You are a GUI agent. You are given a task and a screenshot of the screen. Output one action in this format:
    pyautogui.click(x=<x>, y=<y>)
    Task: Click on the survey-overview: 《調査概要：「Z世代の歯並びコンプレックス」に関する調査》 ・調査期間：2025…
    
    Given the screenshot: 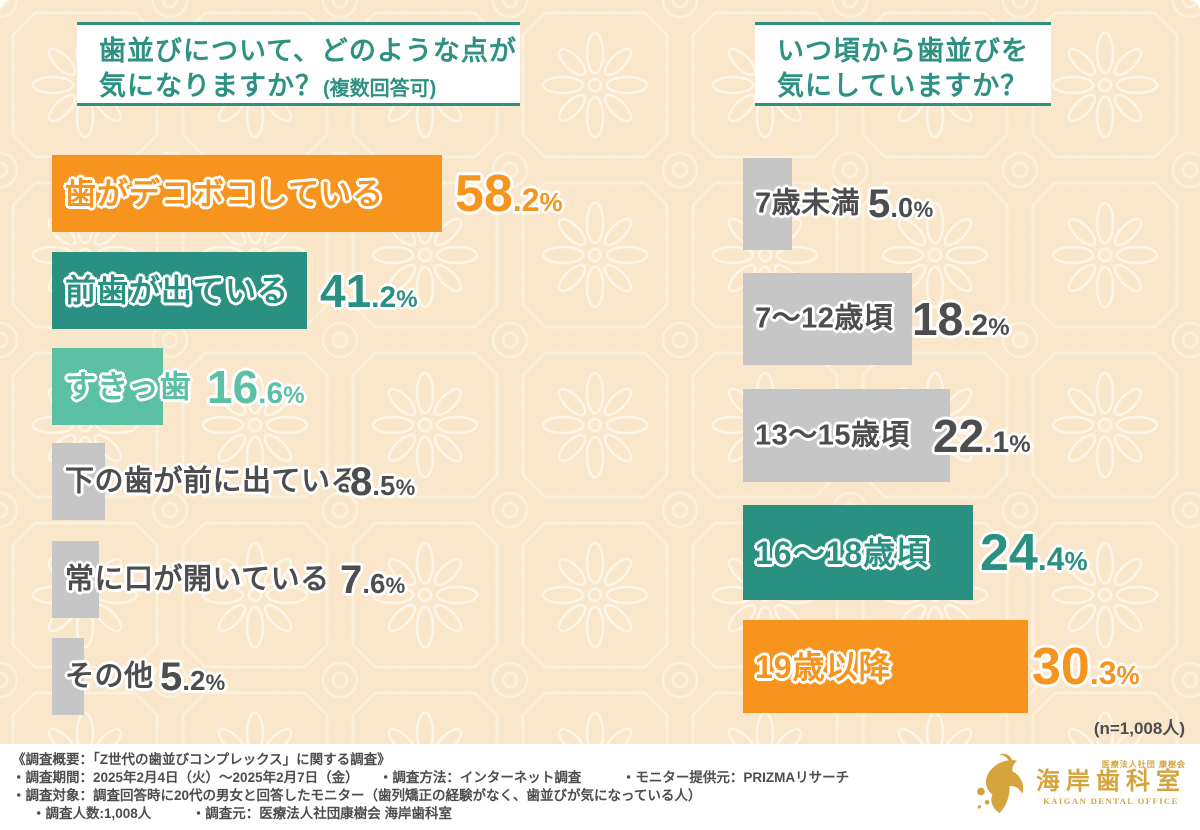 What is the action you would take?
    pyautogui.click(x=430, y=787)
    